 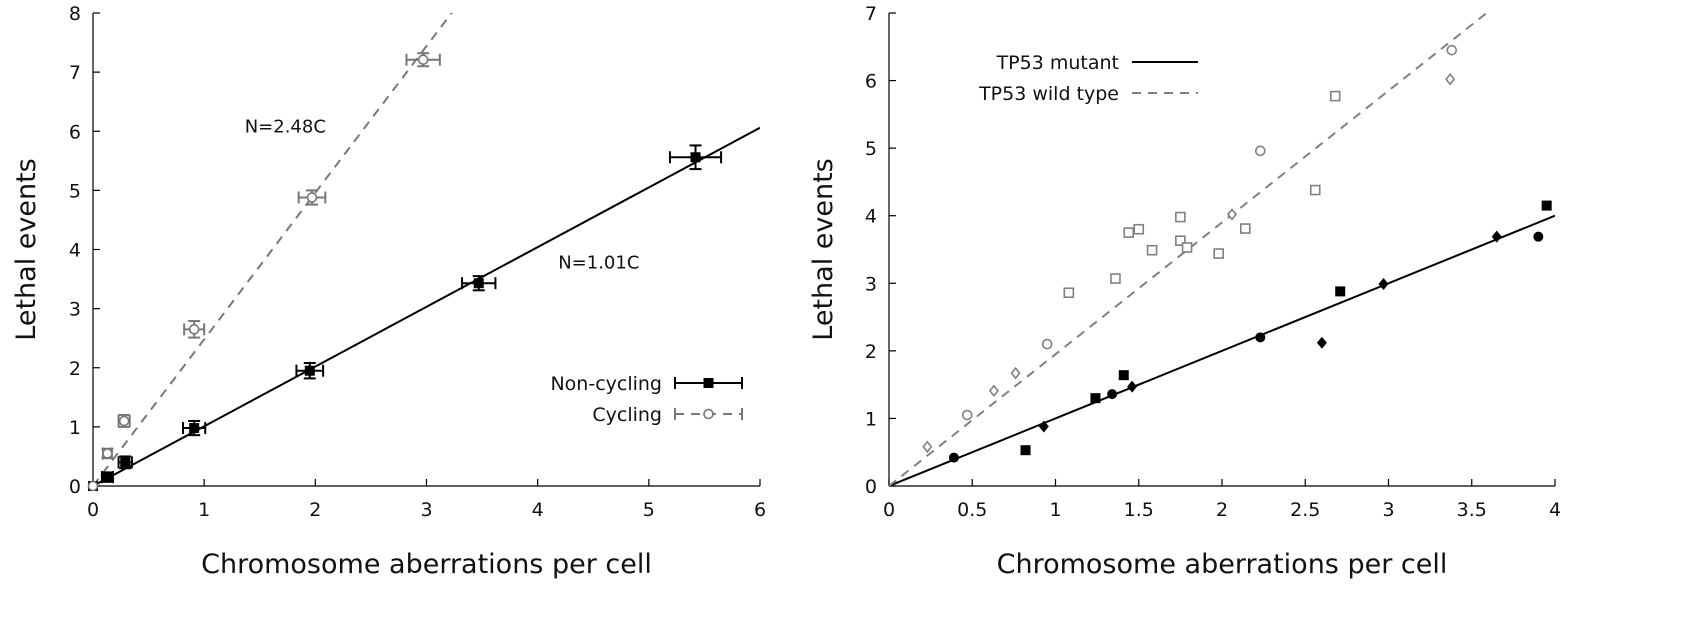 I want to click on x-tick-label: 0.5, so click(x=972, y=510).